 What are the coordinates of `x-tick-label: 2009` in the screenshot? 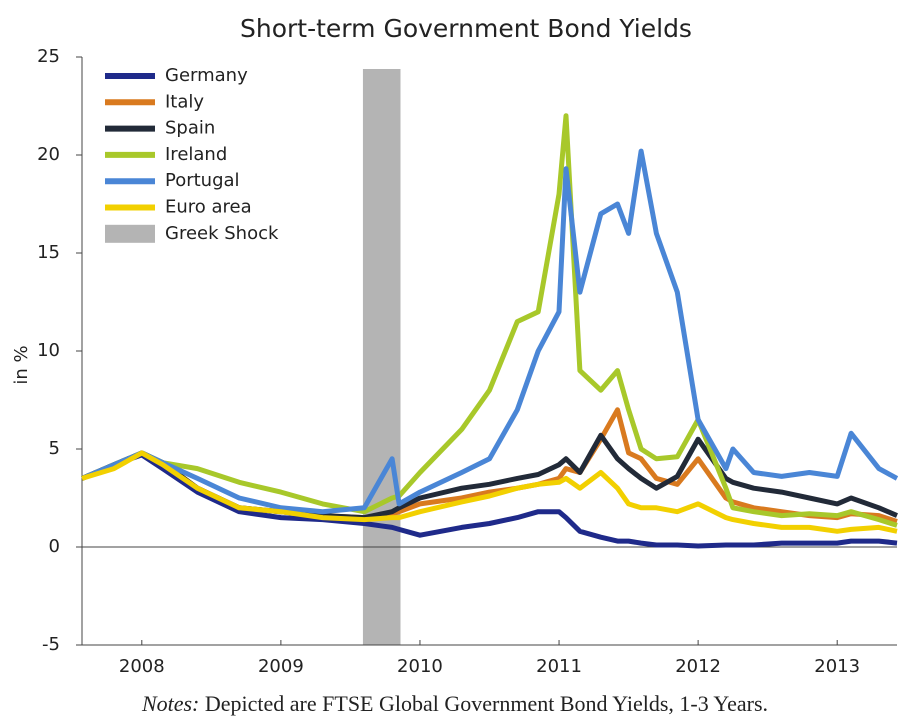 It's located at (281, 666).